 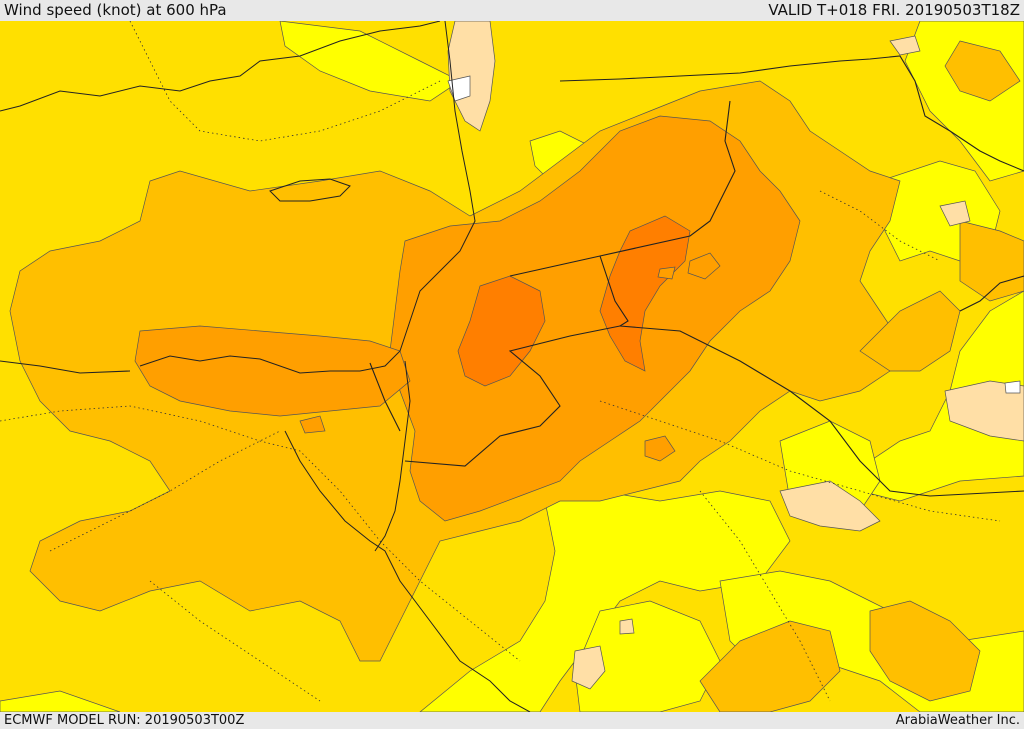 What do you see at coordinates (689, 266) in the screenshot?
I see `field-level-3-islands` at bounding box center [689, 266].